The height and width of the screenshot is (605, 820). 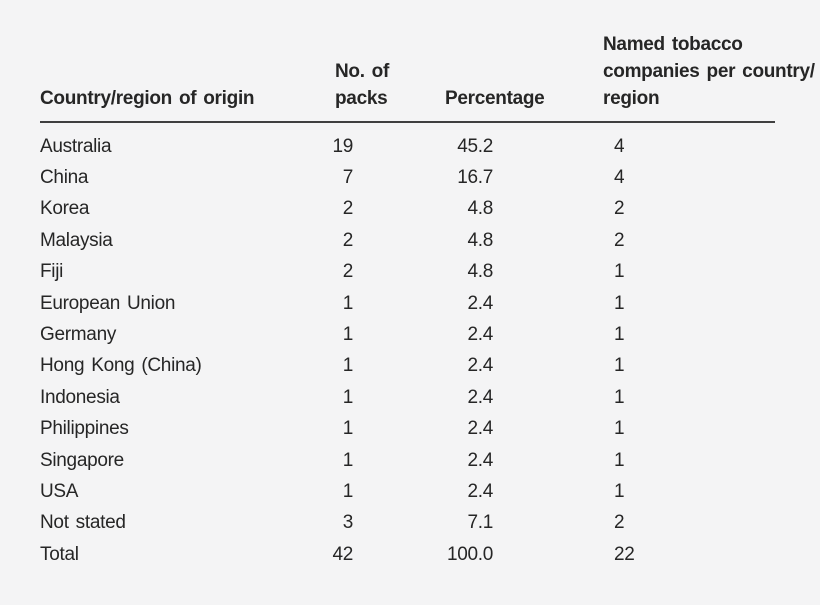 I want to click on cell-percentage: 16.7, so click(x=475, y=178).